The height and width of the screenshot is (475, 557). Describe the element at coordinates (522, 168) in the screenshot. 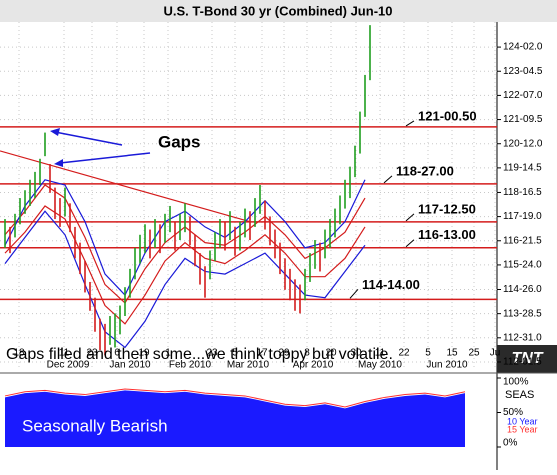

I see `y-tick-label: 119-14.5` at that location.